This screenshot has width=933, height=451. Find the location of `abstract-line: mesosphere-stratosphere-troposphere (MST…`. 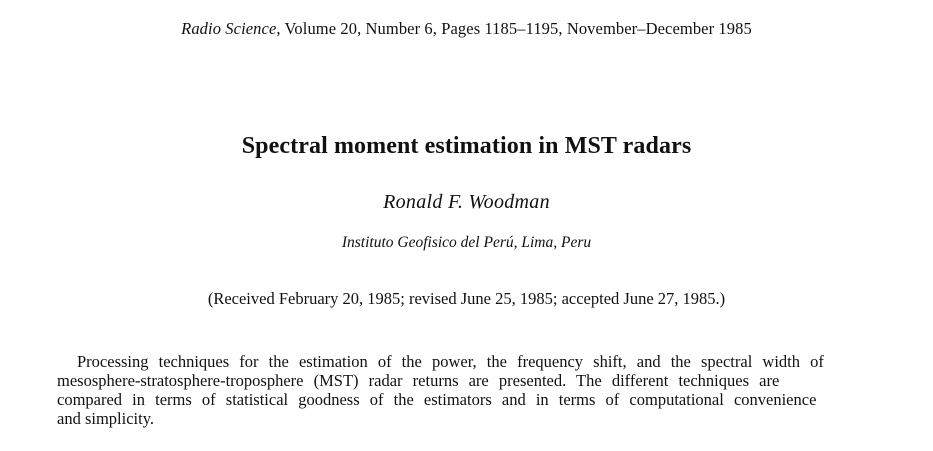

abstract-line: mesosphere-stratosphere-troposphere (MST… is located at coordinates (418, 380).